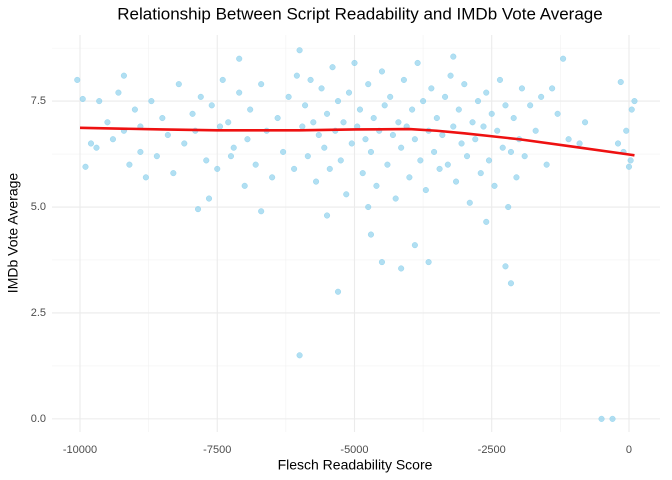 The height and width of the screenshot is (480, 672). I want to click on y-tick-label: 7.5, so click(38, 101).